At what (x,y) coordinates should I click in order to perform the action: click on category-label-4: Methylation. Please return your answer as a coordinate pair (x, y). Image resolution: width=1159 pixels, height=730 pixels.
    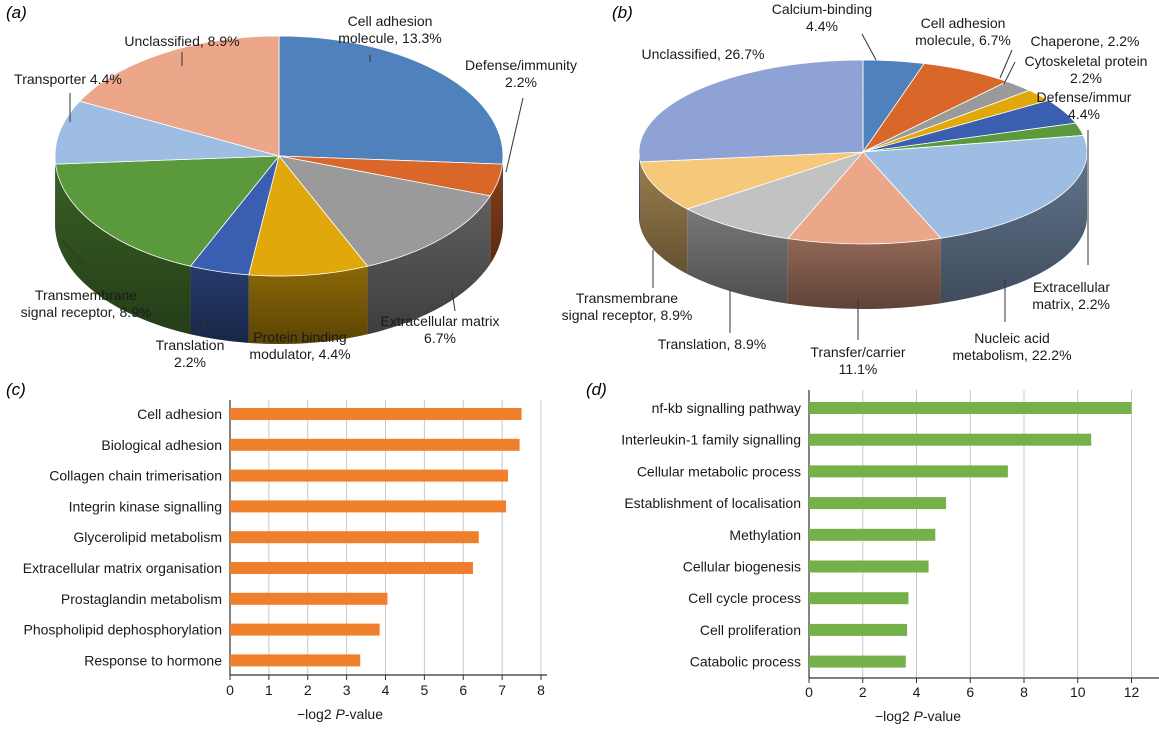
    Looking at the image, I should click on (765, 535).